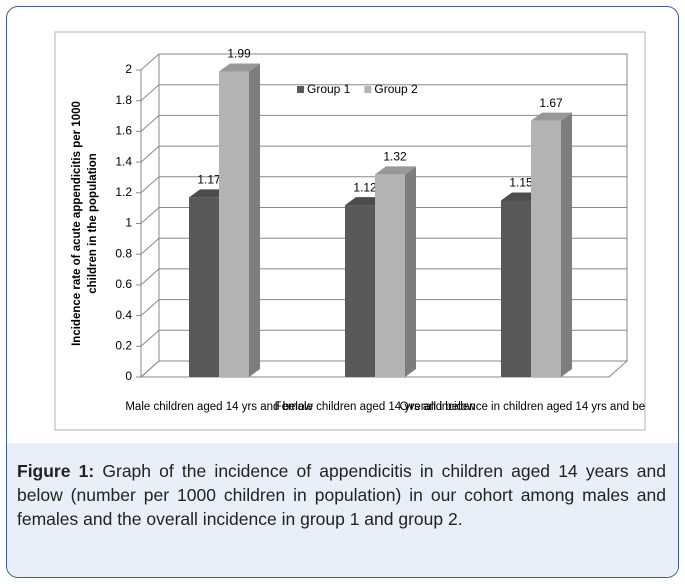 The height and width of the screenshot is (584, 685). I want to click on legend-label: Group 2, so click(396, 89).